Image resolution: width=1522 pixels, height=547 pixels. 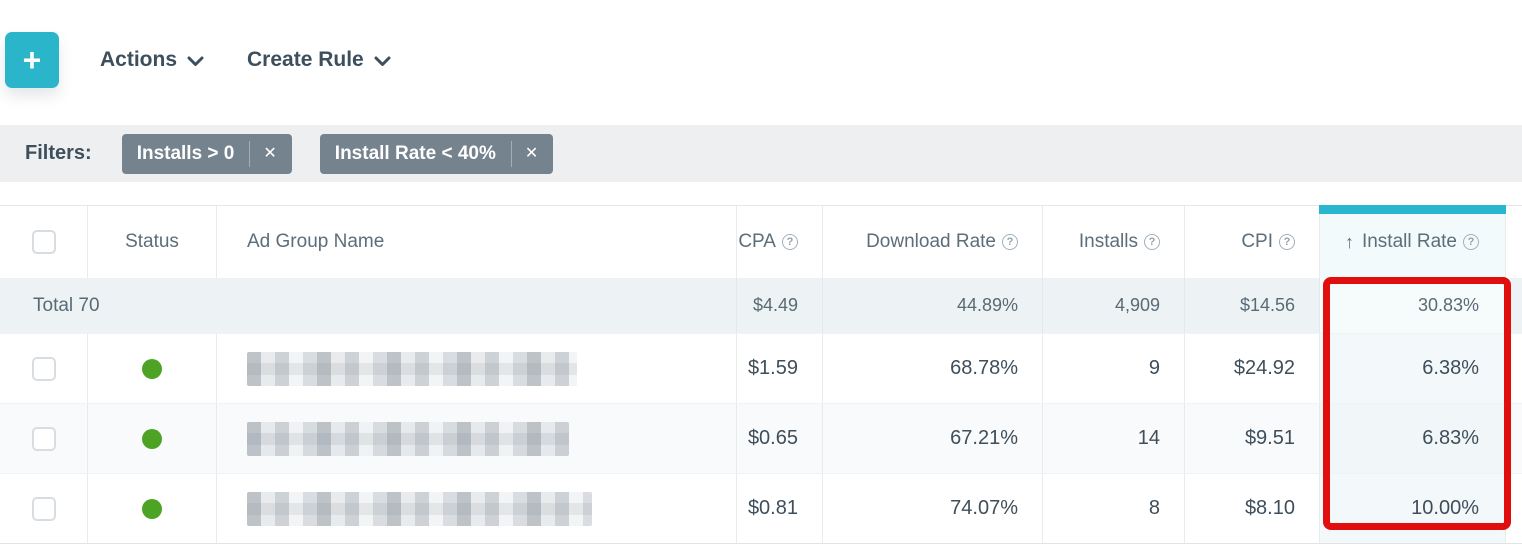 What do you see at coordinates (477, 242) in the screenshot?
I see `column-header-ad-group-name: Ad Group Name` at bounding box center [477, 242].